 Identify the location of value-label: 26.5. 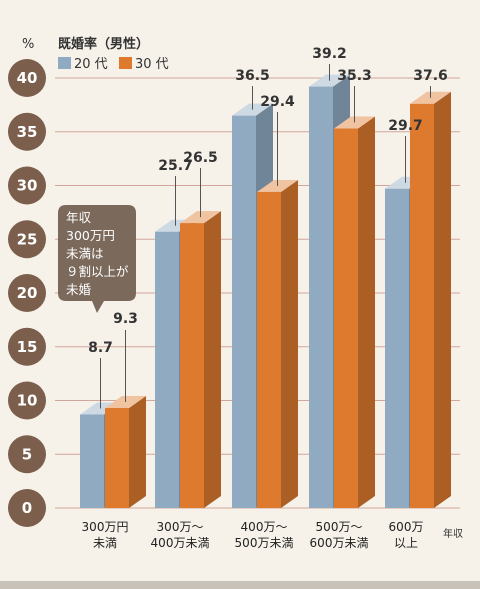
(200, 158).